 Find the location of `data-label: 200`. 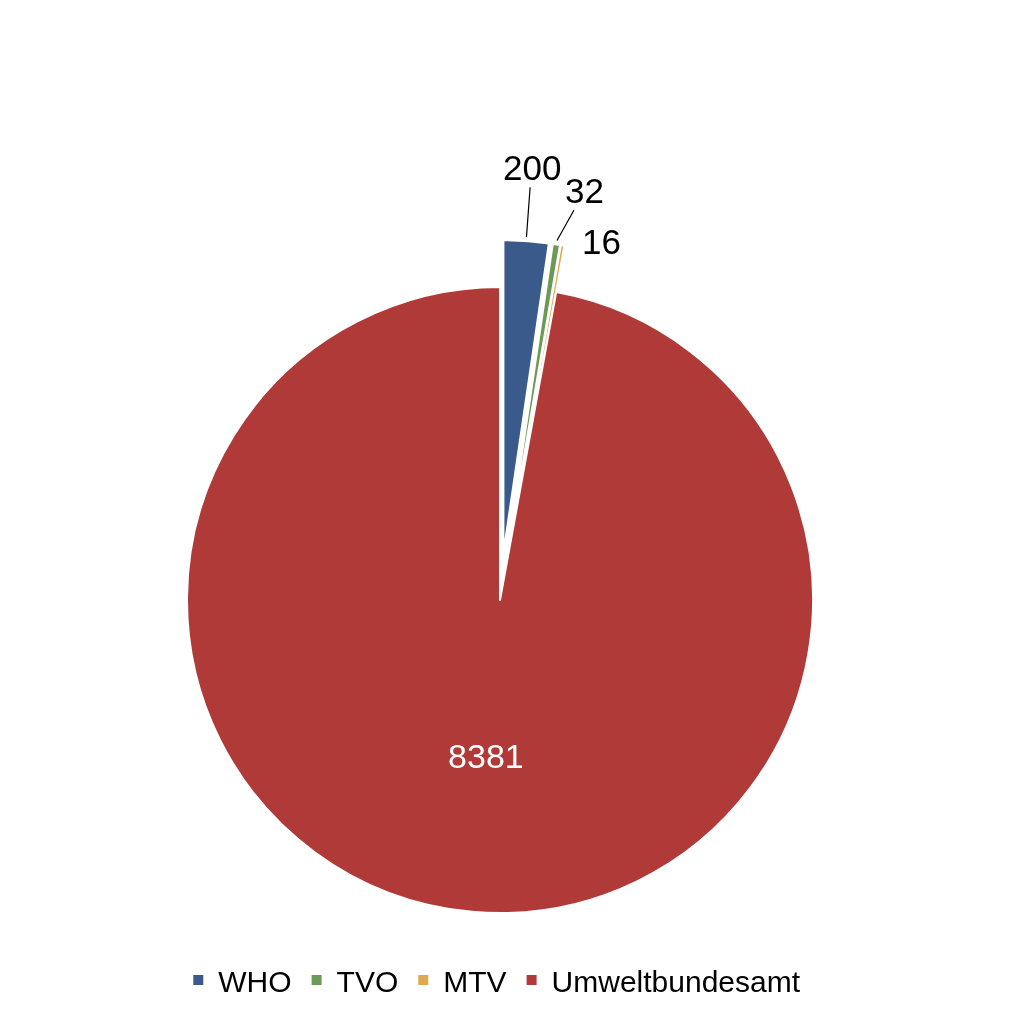

data-label: 200 is located at coordinates (532, 167).